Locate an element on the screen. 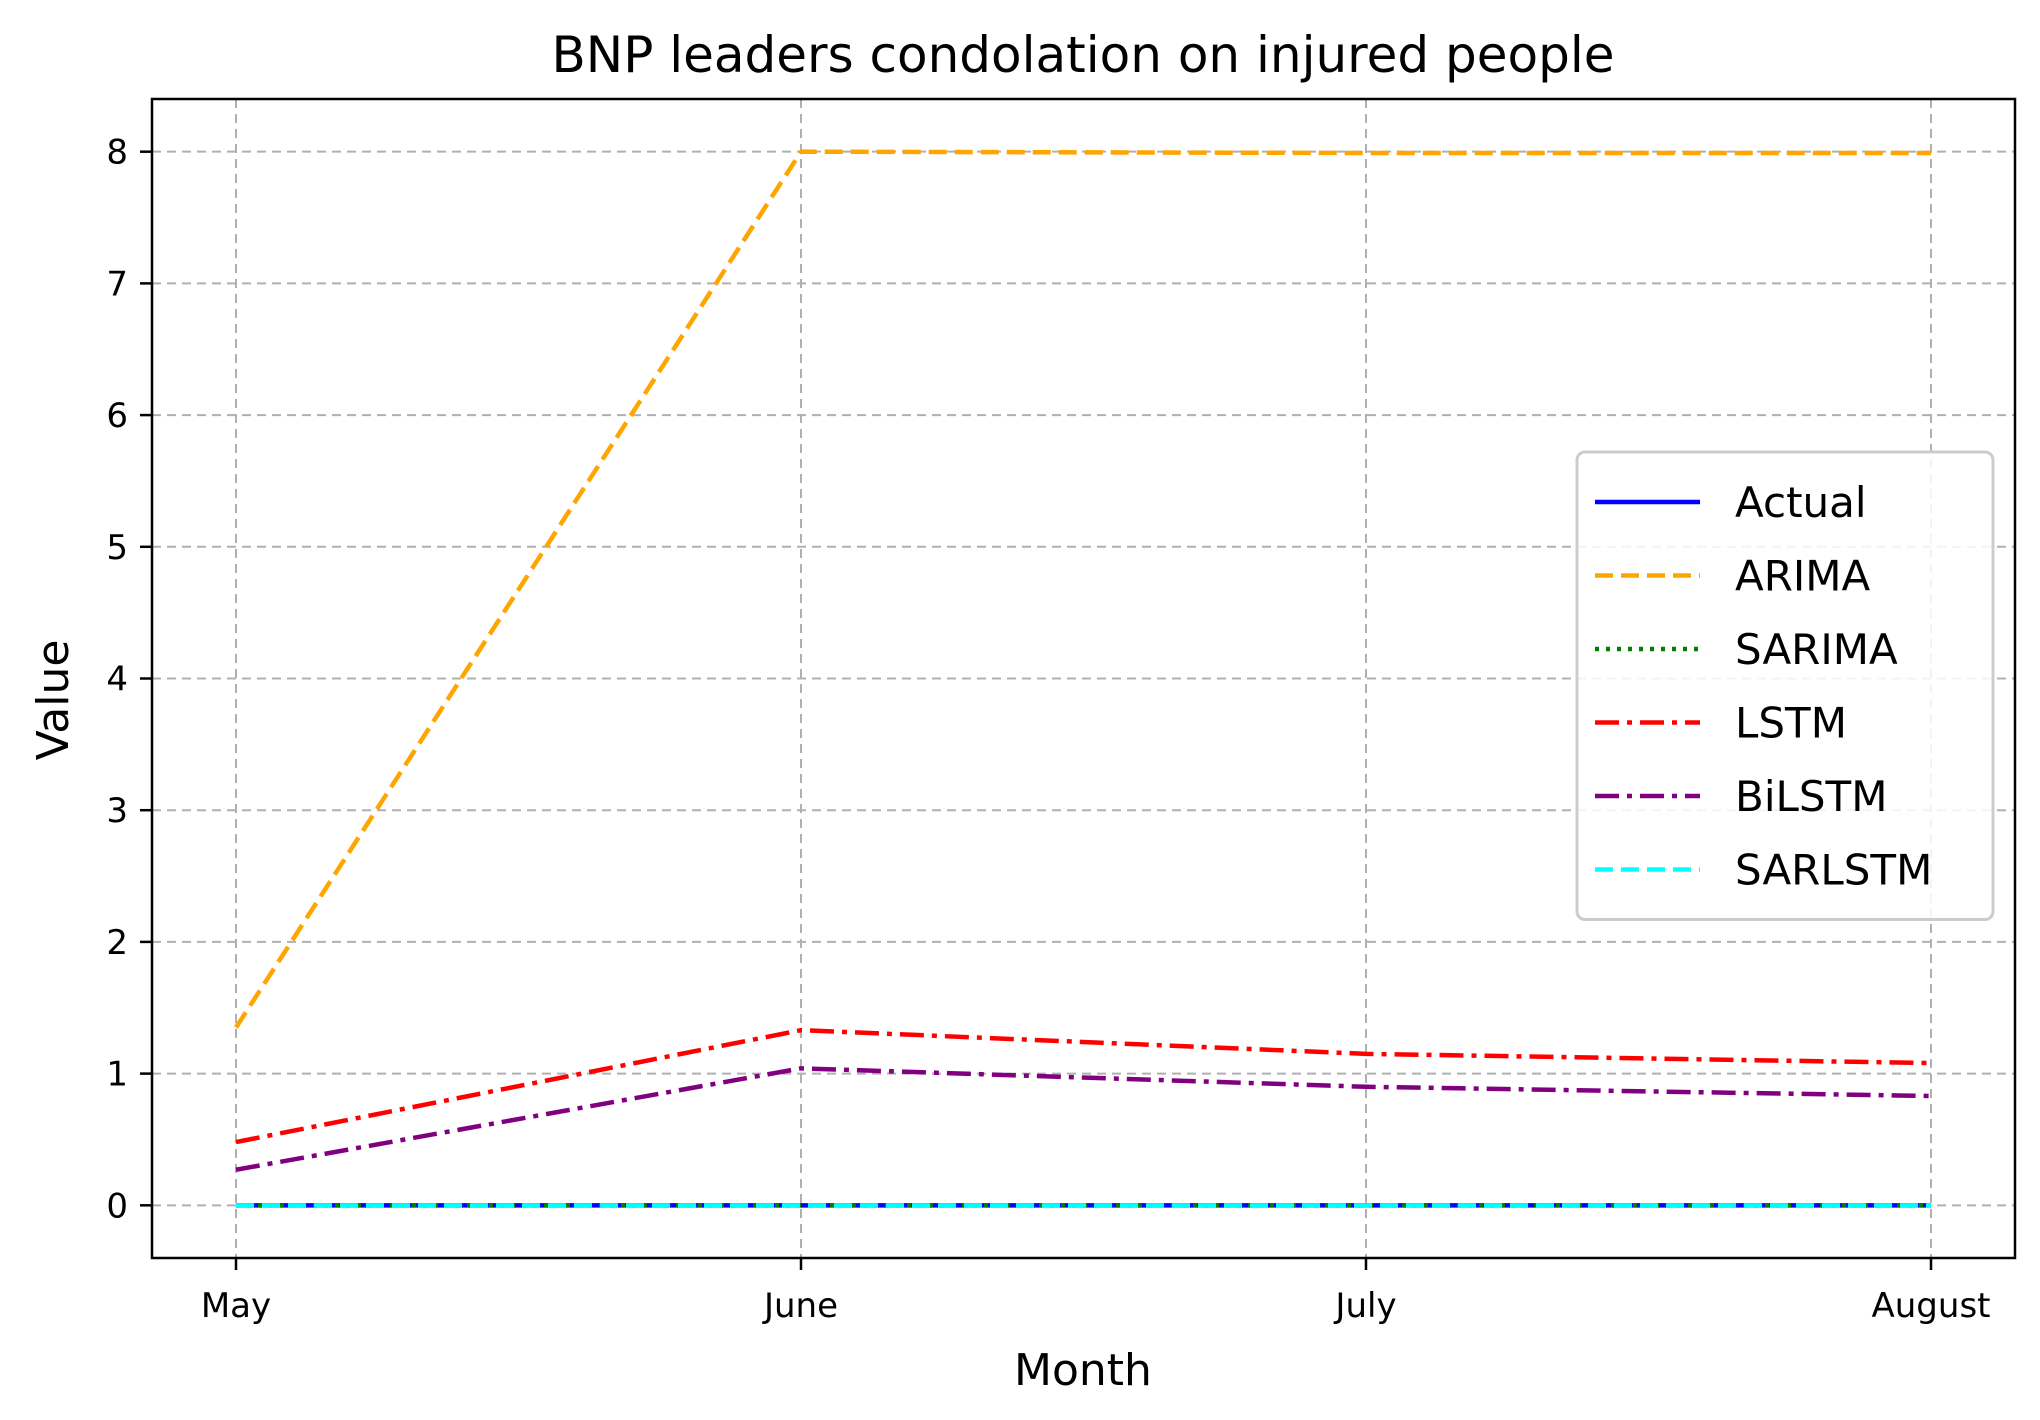 This screenshot has width=2040, height=1420. x-tick-label: July is located at coordinates (1364, 1306).